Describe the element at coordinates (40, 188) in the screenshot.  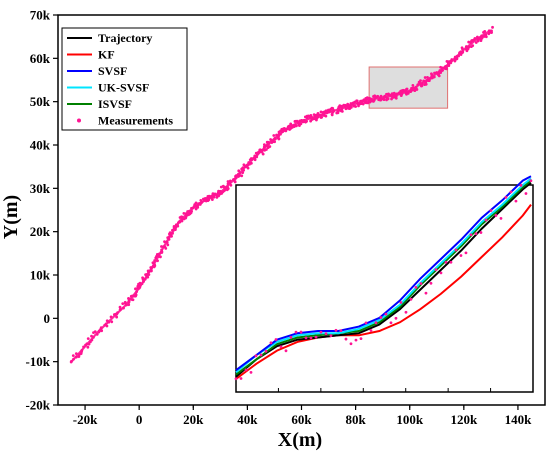
I see `y-tick-label: 30k` at that location.